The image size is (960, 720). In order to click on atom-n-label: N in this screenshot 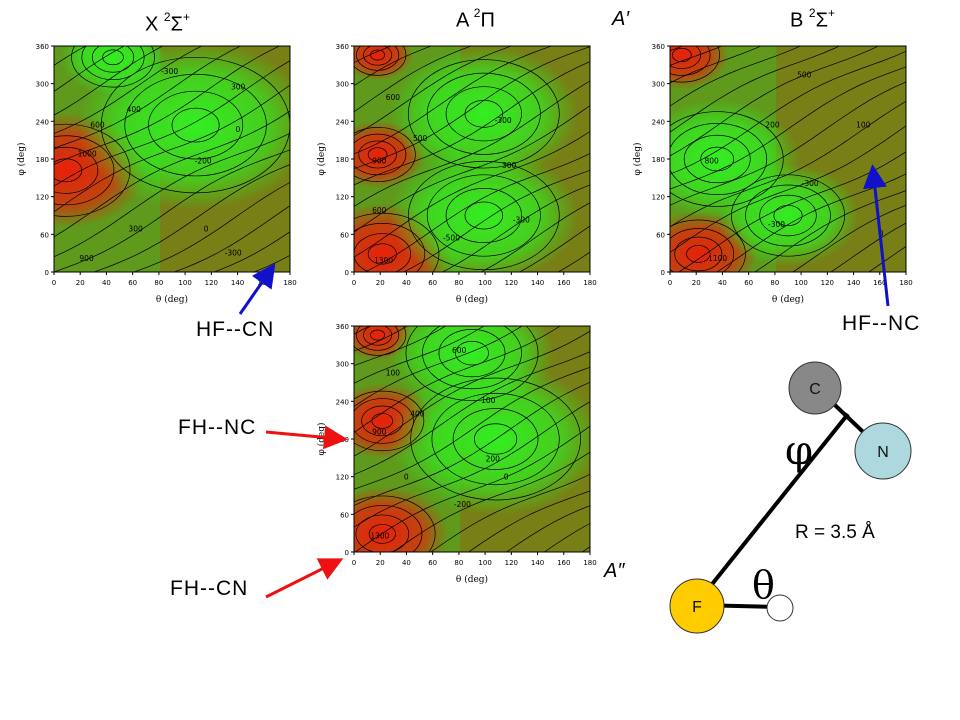, I will do `click(883, 452)`.